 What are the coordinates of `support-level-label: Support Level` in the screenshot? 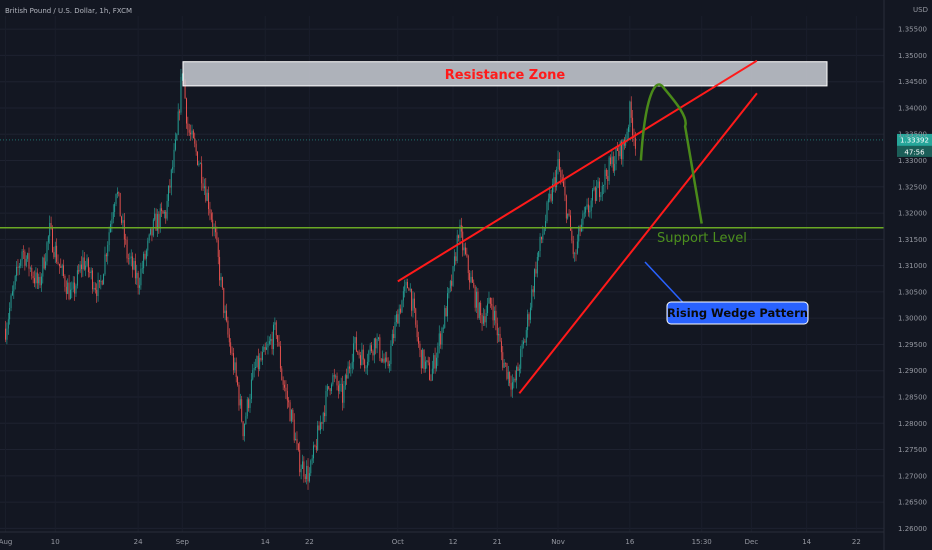 It's located at (702, 238).